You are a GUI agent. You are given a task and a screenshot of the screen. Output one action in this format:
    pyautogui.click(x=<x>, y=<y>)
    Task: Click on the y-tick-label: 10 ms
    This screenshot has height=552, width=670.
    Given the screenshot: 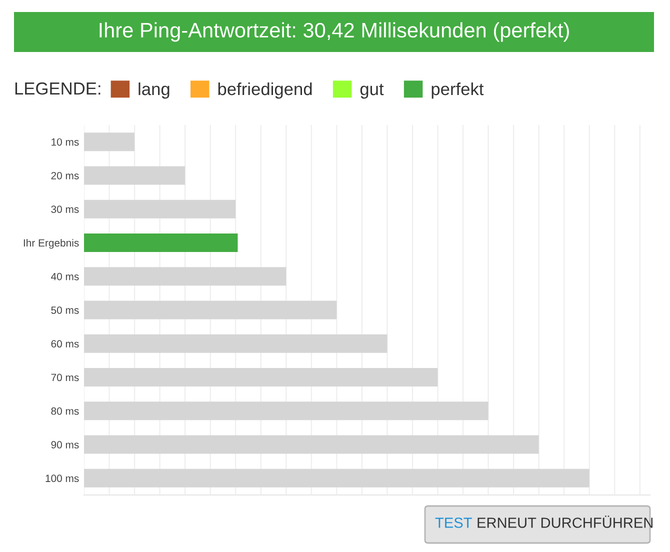 What is the action you would take?
    pyautogui.click(x=65, y=142)
    